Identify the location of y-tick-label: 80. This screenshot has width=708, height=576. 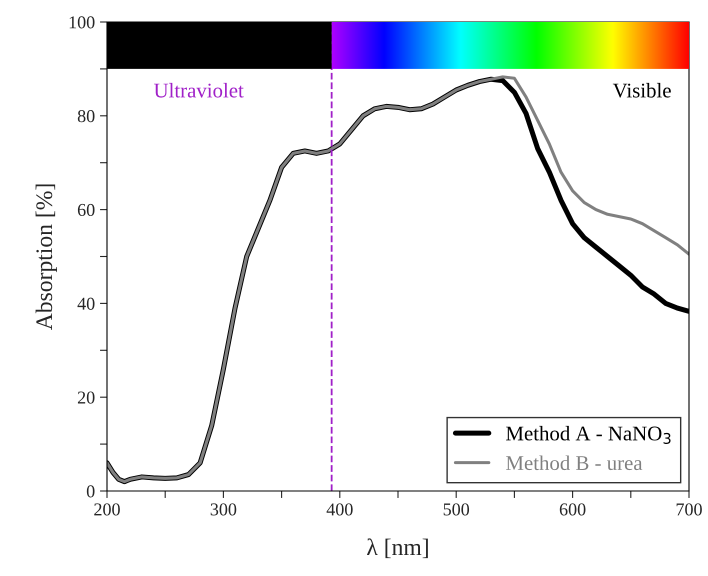
(86, 116).